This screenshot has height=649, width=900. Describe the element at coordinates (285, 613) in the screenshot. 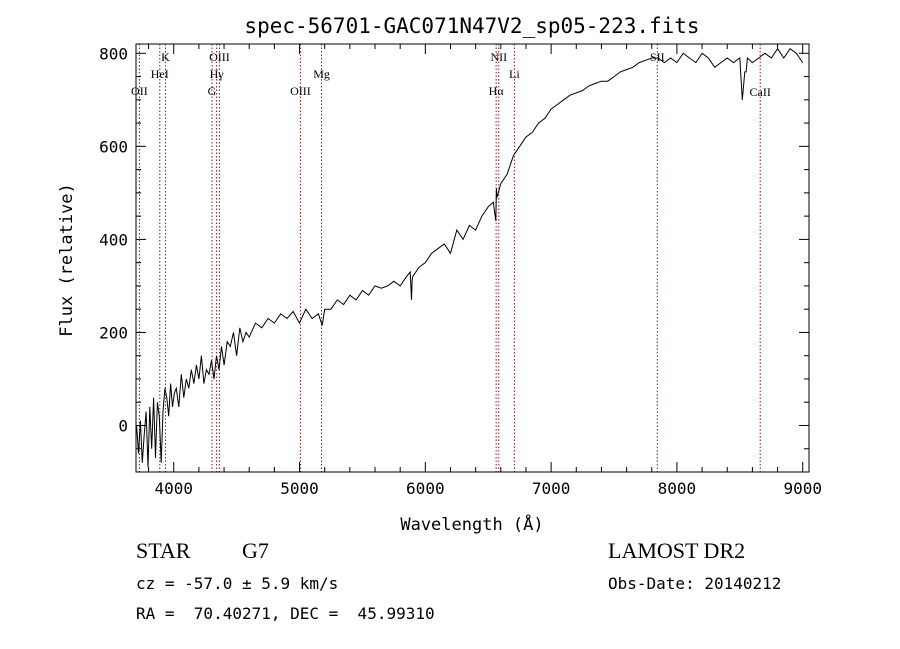

I see `coordinates: RA = 70.40271, DEC = 45.99310` at that location.